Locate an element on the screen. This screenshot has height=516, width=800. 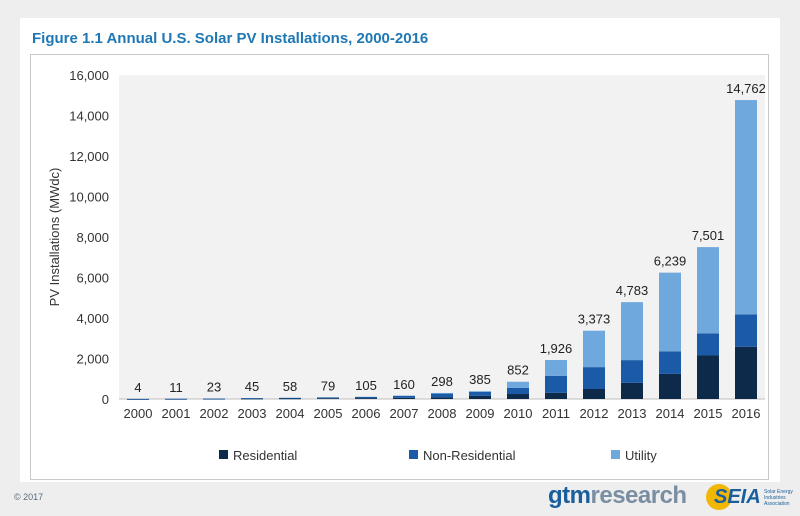
x-tick-label: 2005 is located at coordinates (328, 413).